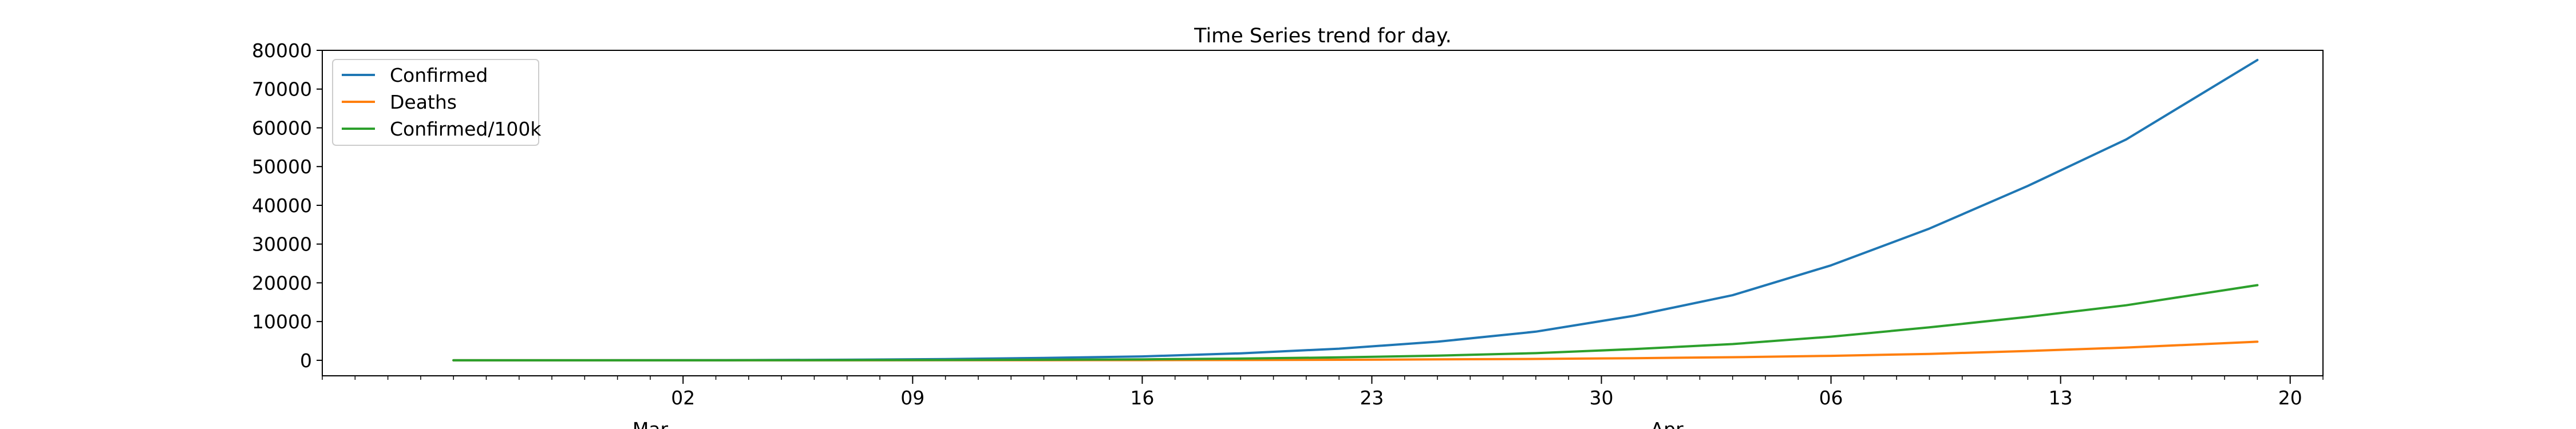 This screenshot has width=2576, height=429. What do you see at coordinates (1831, 398) in the screenshot?
I see `x-tick-label: 06` at bounding box center [1831, 398].